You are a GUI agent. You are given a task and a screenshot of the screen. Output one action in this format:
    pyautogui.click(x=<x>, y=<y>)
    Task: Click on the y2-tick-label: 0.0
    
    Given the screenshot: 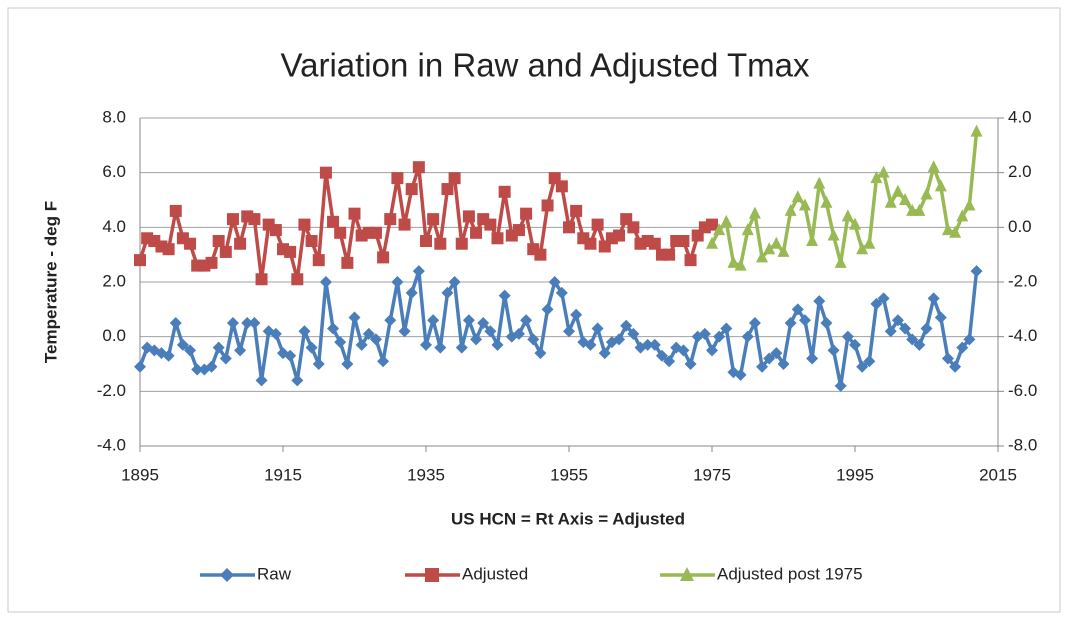 What is the action you would take?
    pyautogui.click(x=1020, y=226)
    